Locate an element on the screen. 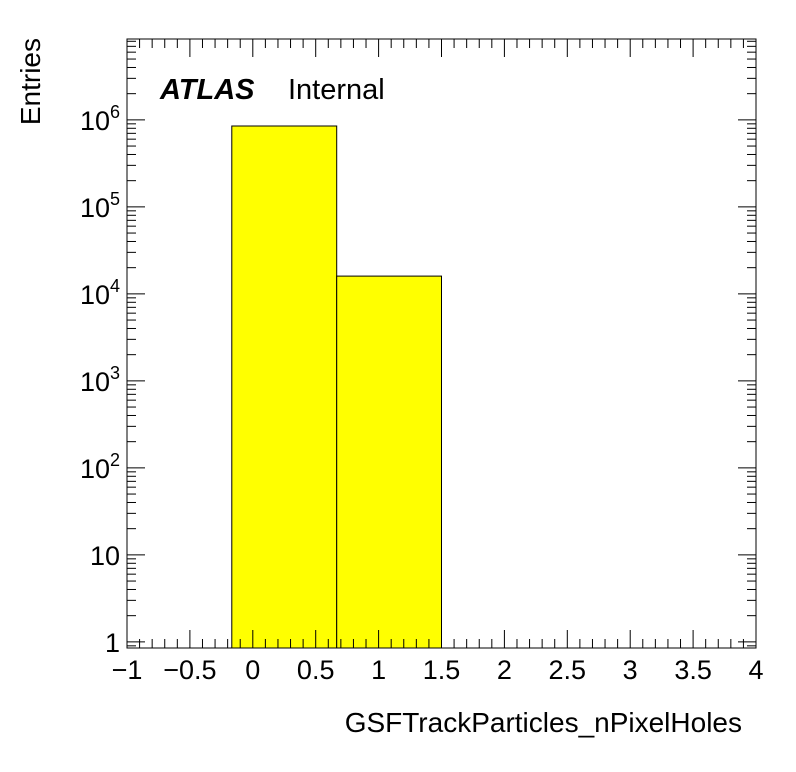  x-tick-label: 2 is located at coordinates (504, 670).